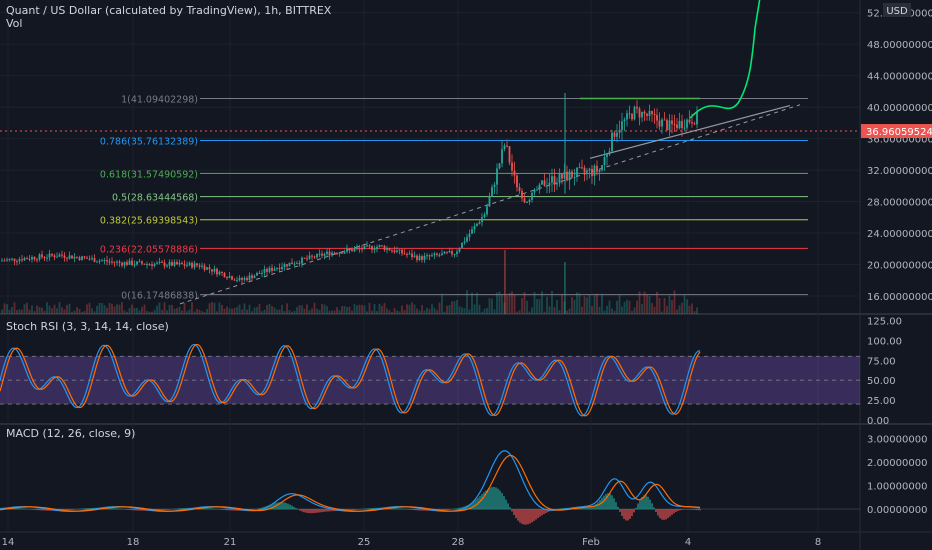 The width and height of the screenshot is (932, 550). What do you see at coordinates (349, 282) in the screenshot?
I see `volume-bars` at bounding box center [349, 282].